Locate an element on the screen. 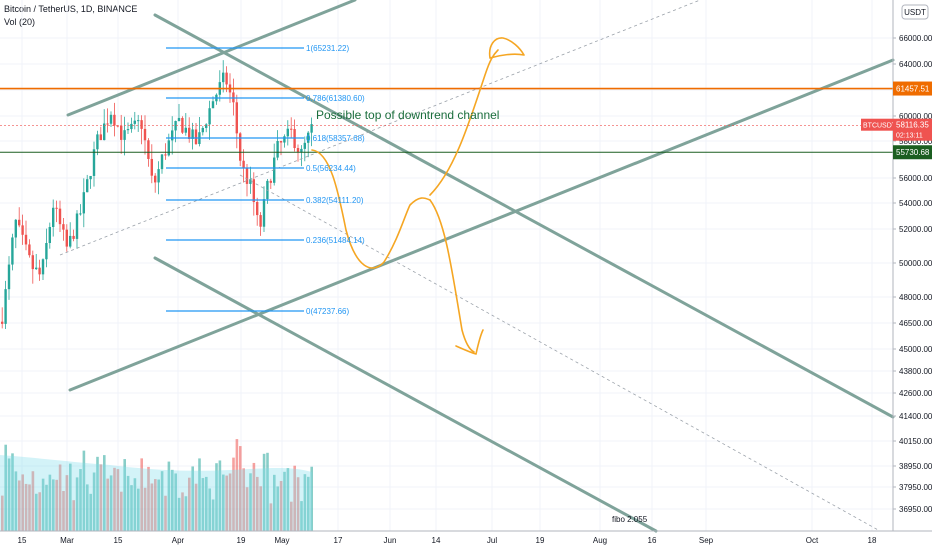  resistance-price-text: 61457.51 is located at coordinates (913, 89).